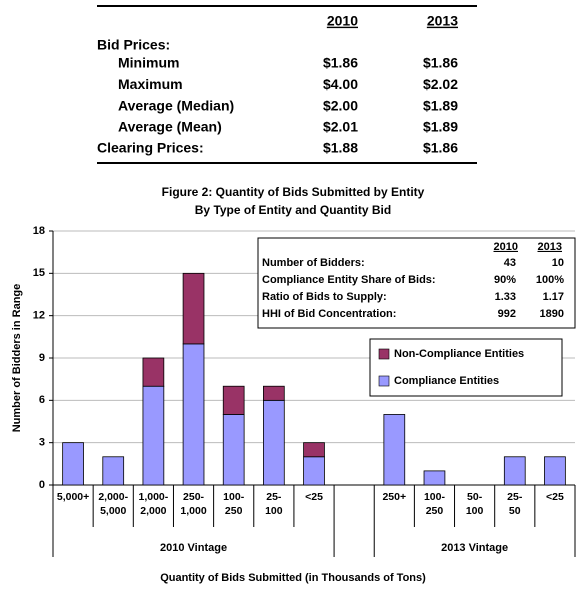 This screenshot has height=590, width=585. Describe the element at coordinates (442, 21) in the screenshot. I see `table-header: 2013` at that location.